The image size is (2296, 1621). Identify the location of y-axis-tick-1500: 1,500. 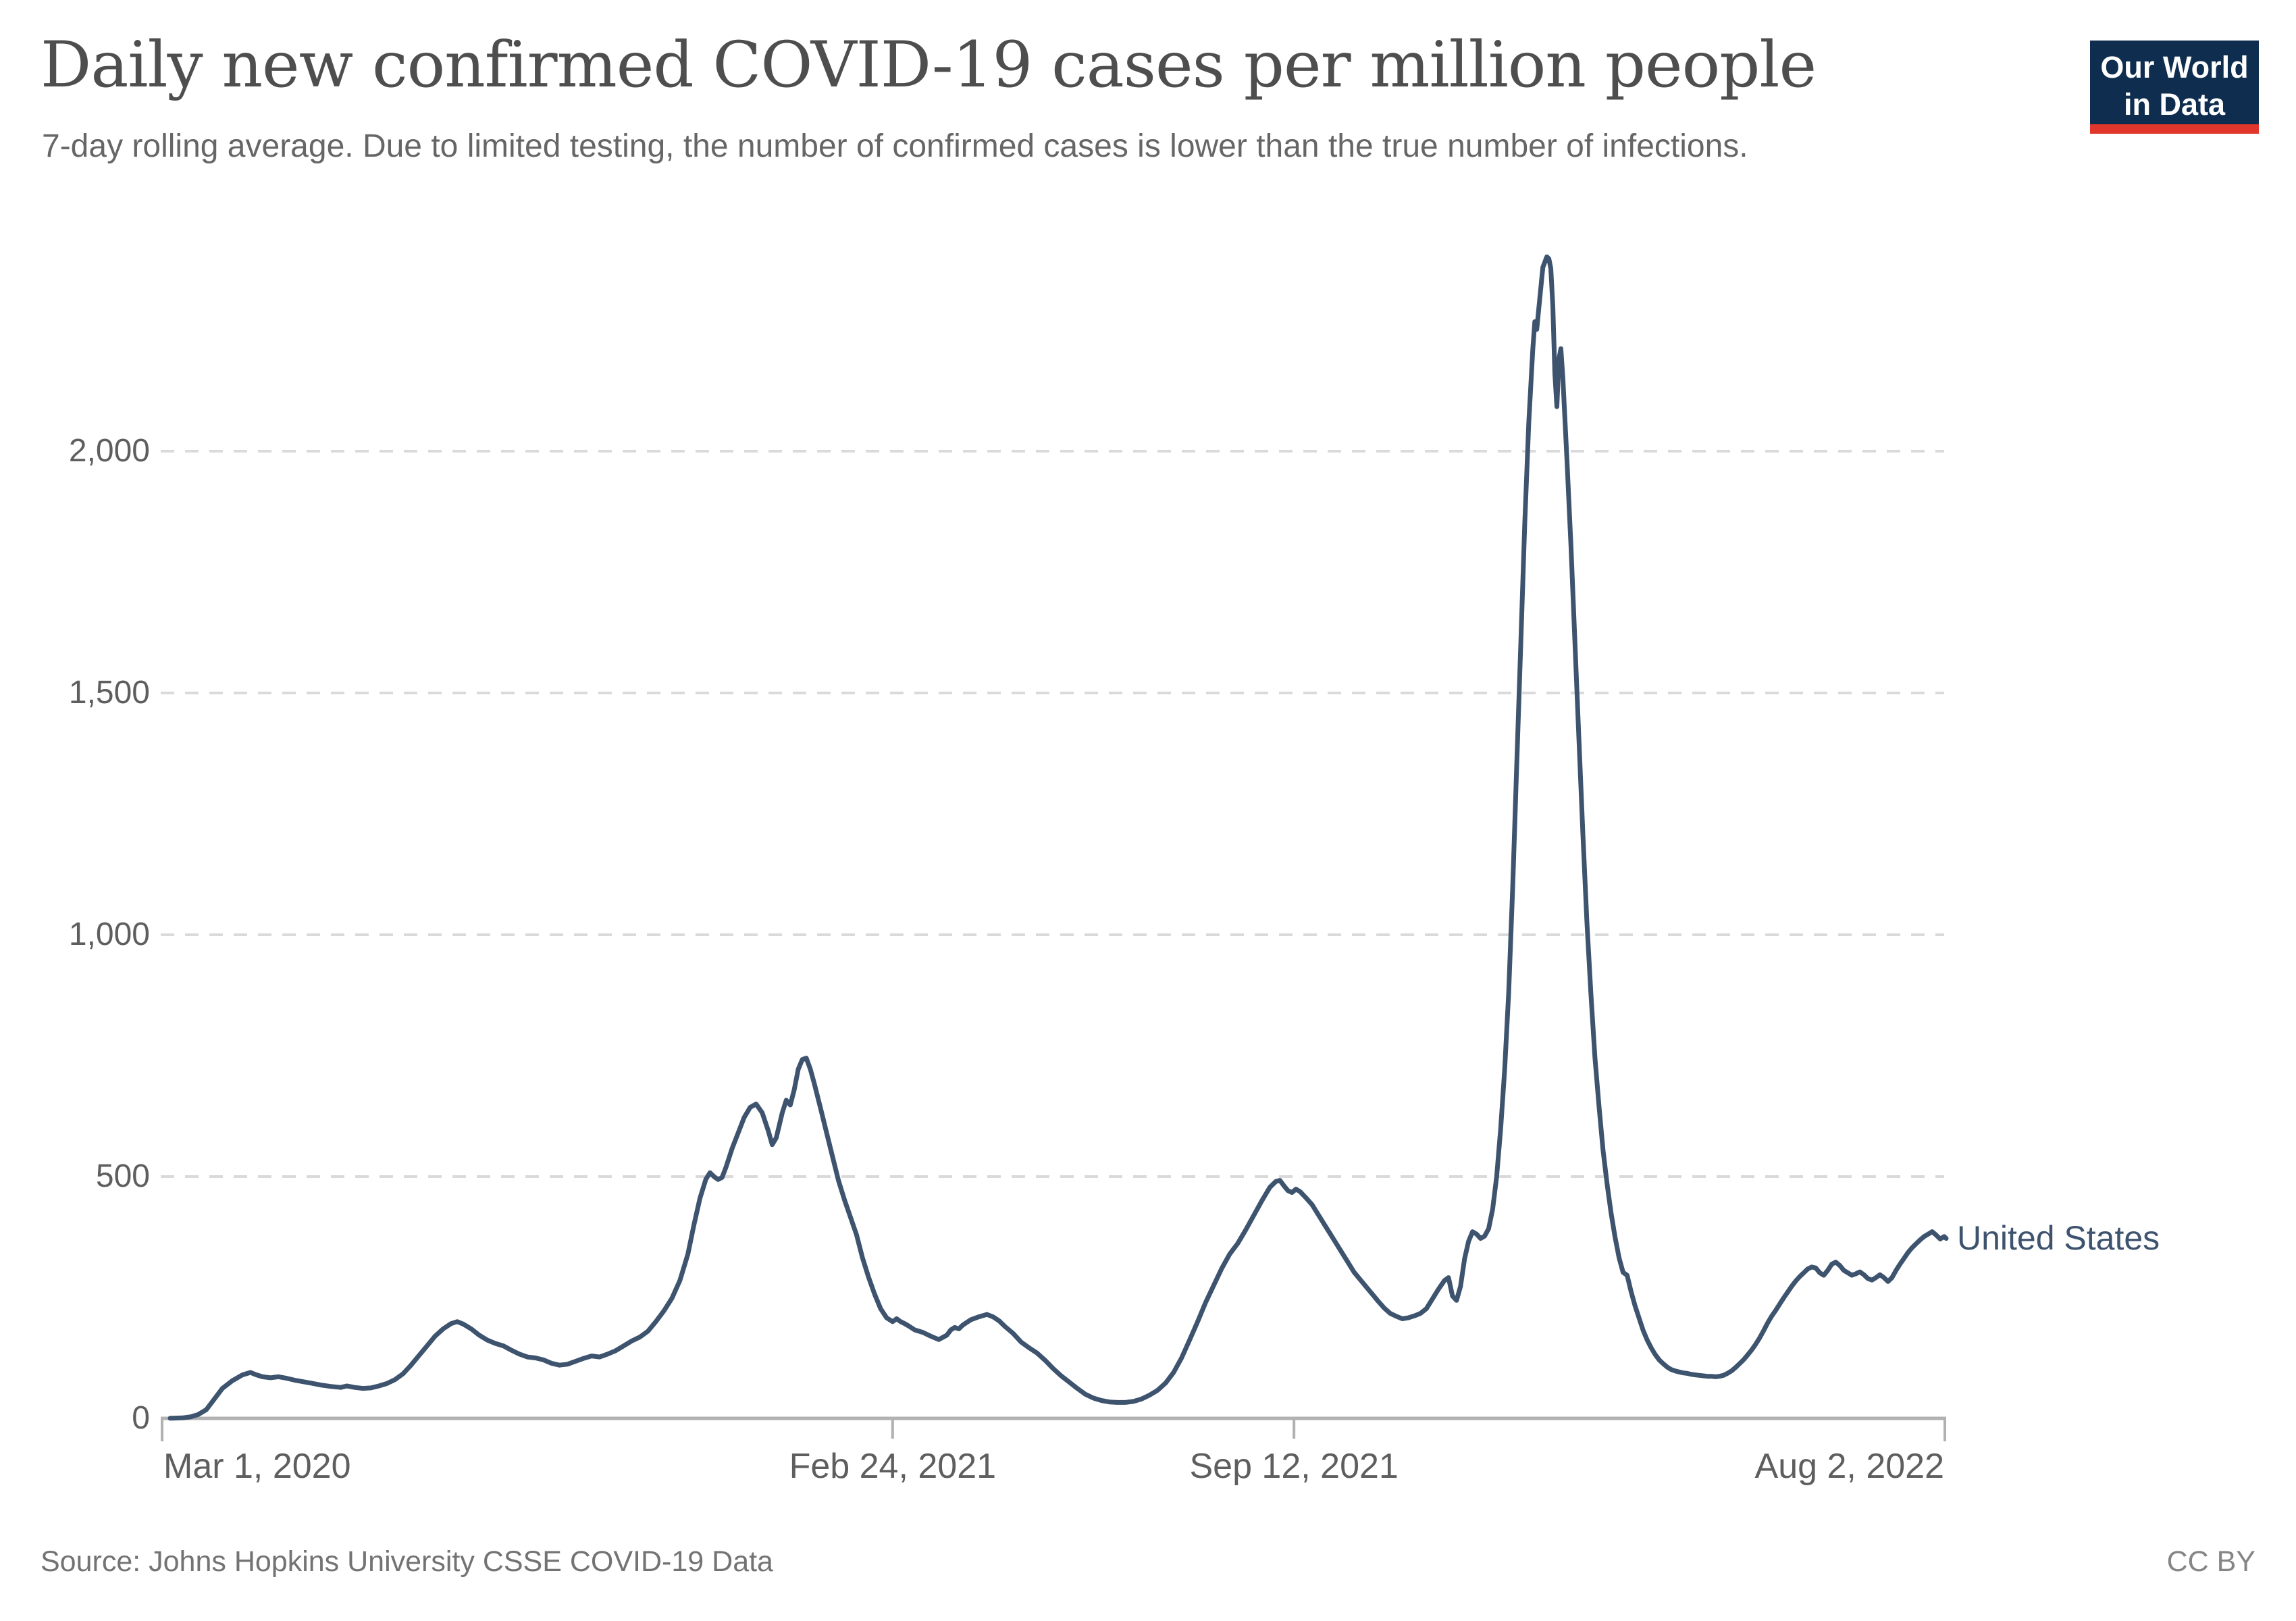
(109, 693).